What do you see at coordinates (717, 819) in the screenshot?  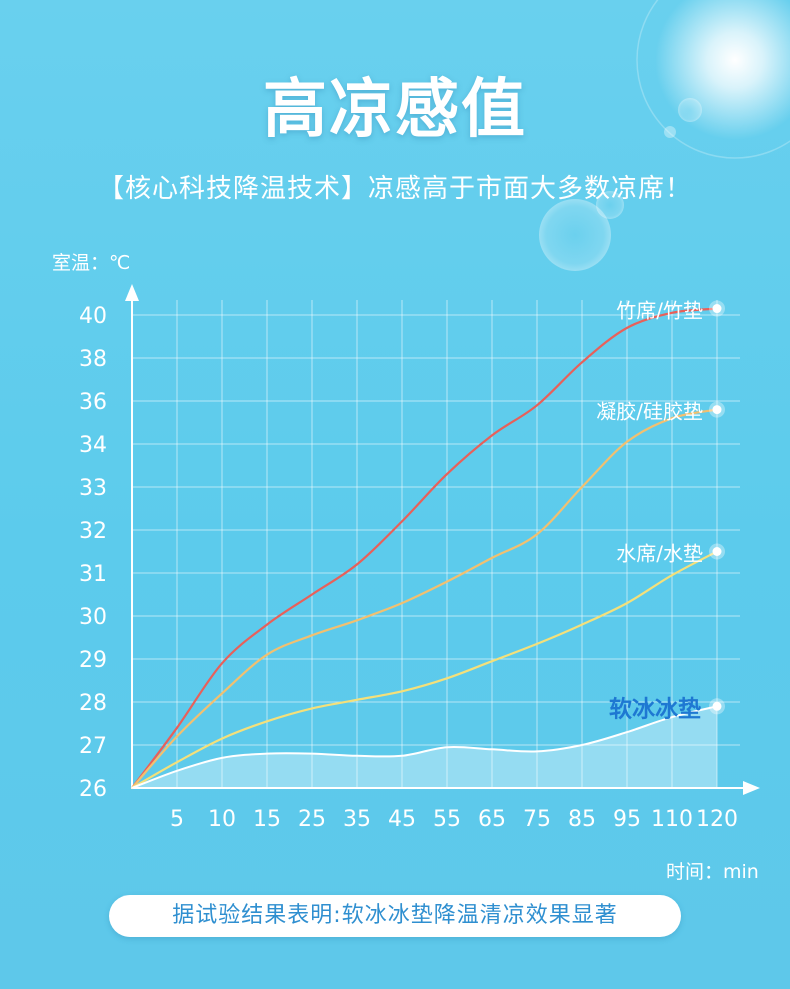 I see `x-tick-label: 120` at bounding box center [717, 819].